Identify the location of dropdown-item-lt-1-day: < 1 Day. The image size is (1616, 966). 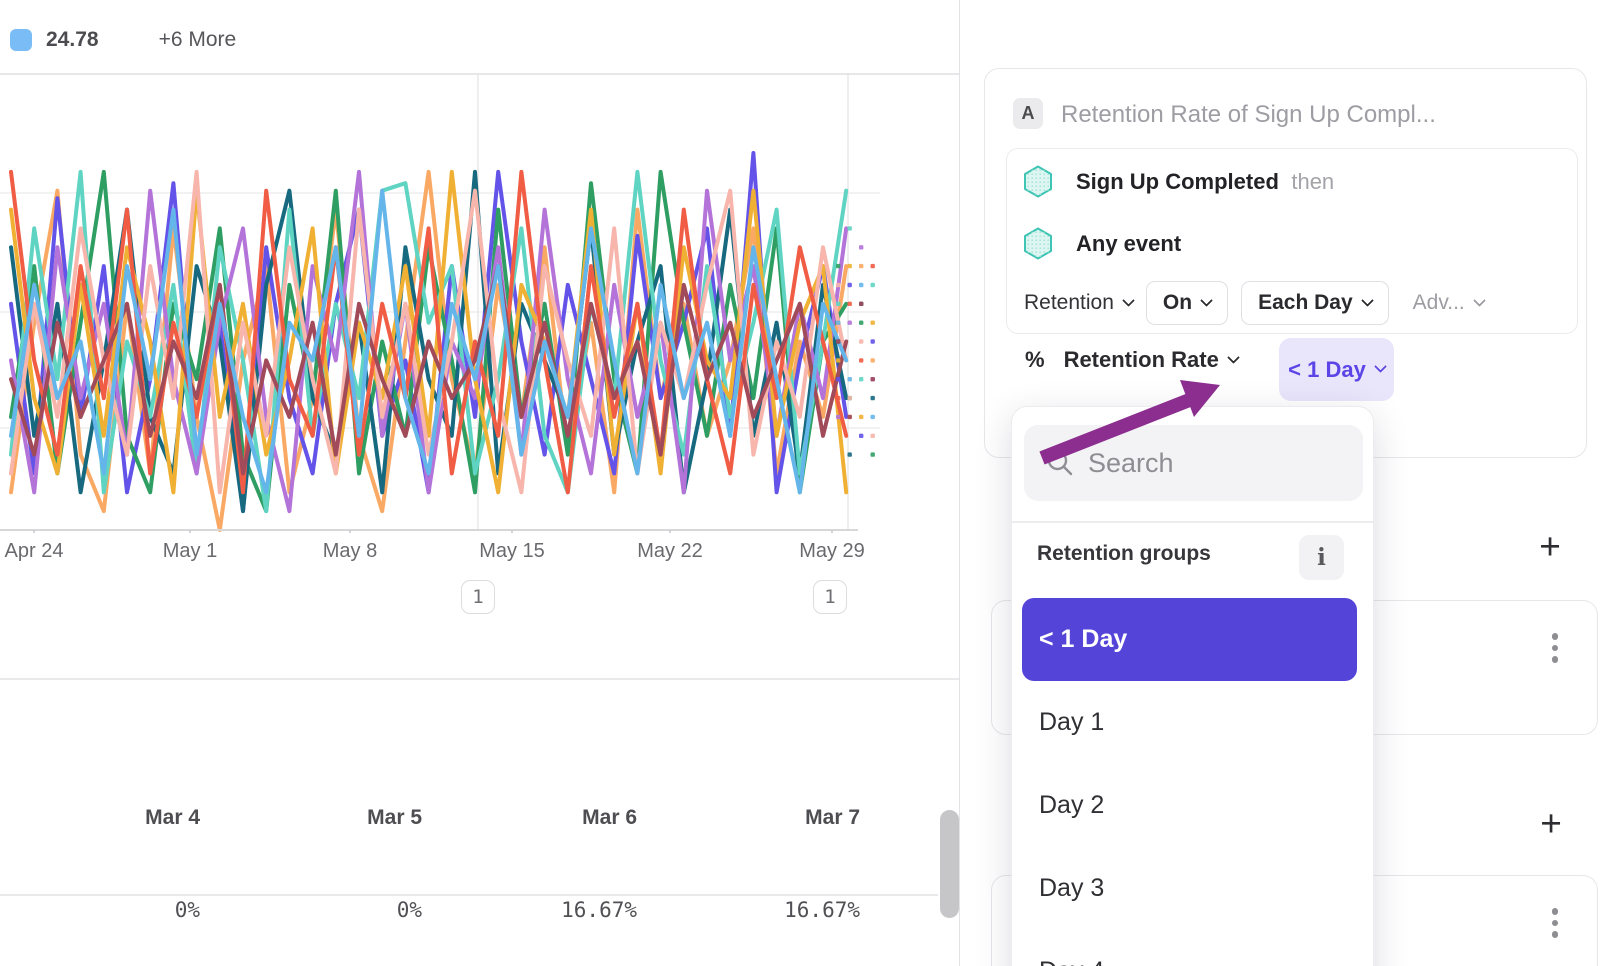
(1189, 639).